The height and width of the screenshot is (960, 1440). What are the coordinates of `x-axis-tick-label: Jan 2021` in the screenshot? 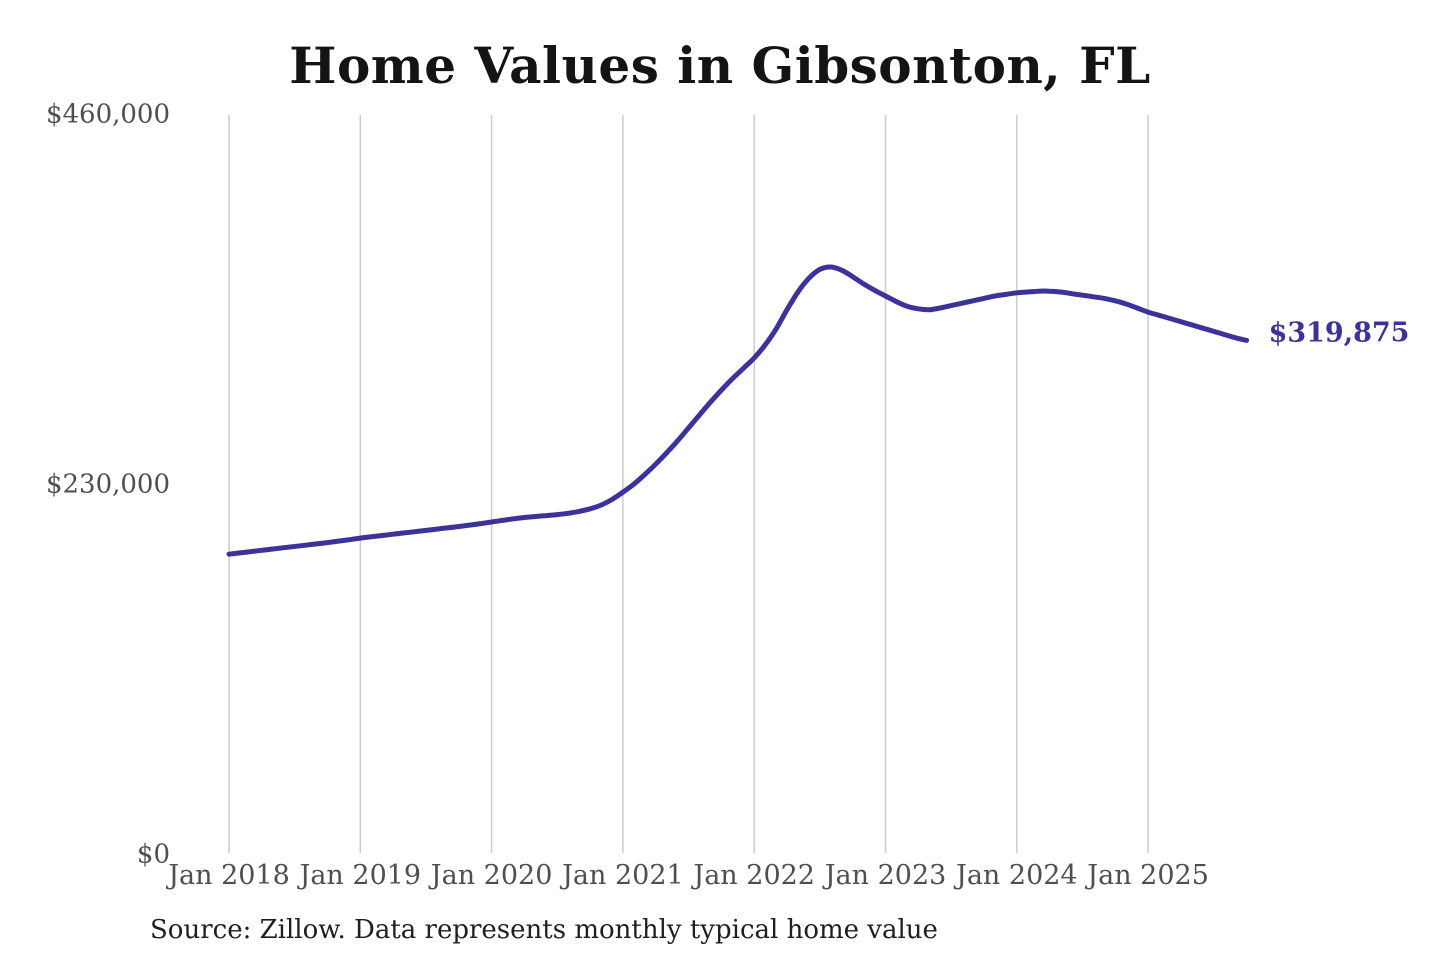 It's located at (623, 875).